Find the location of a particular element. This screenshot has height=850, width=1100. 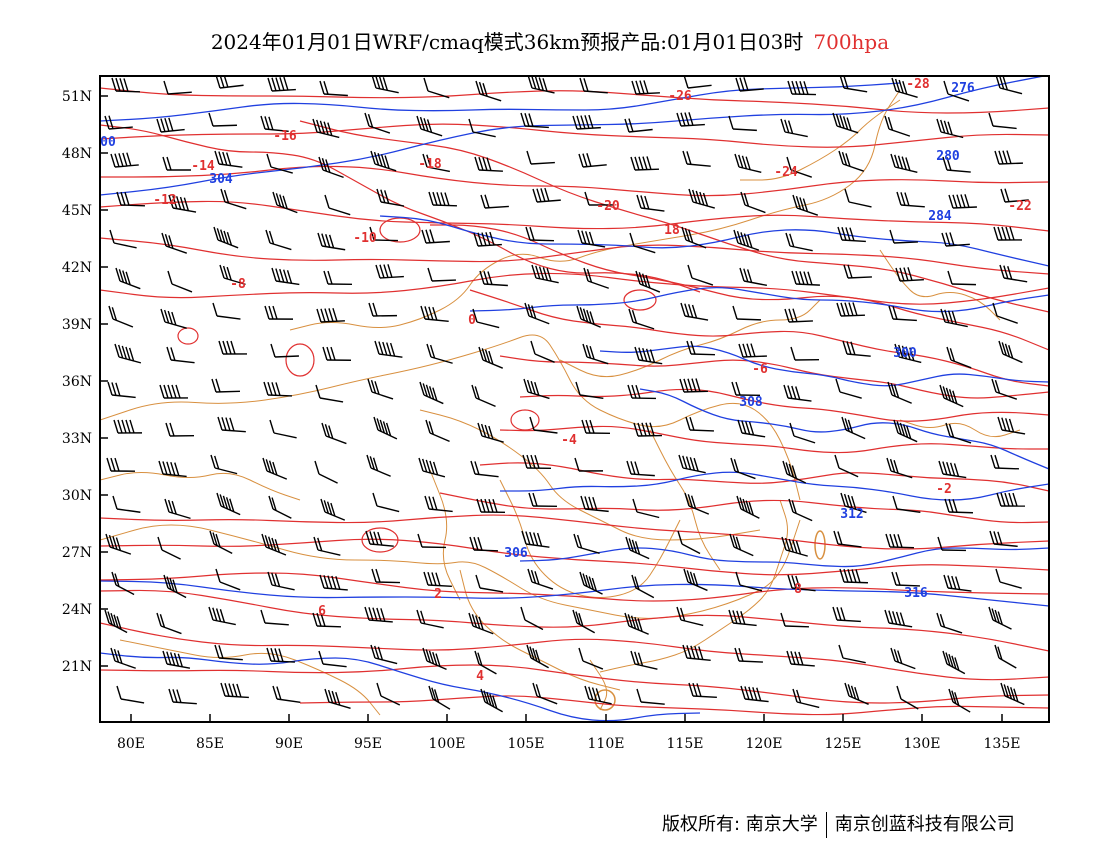

lon-tick-label: 85E is located at coordinates (210, 744).